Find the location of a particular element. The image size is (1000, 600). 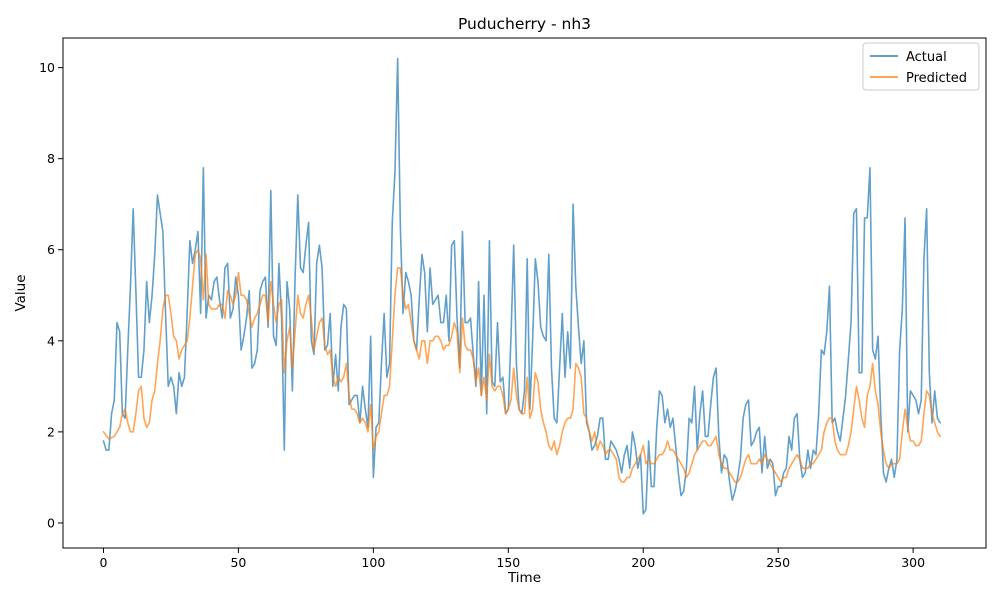

x-tick-label: 0 is located at coordinates (104, 562).